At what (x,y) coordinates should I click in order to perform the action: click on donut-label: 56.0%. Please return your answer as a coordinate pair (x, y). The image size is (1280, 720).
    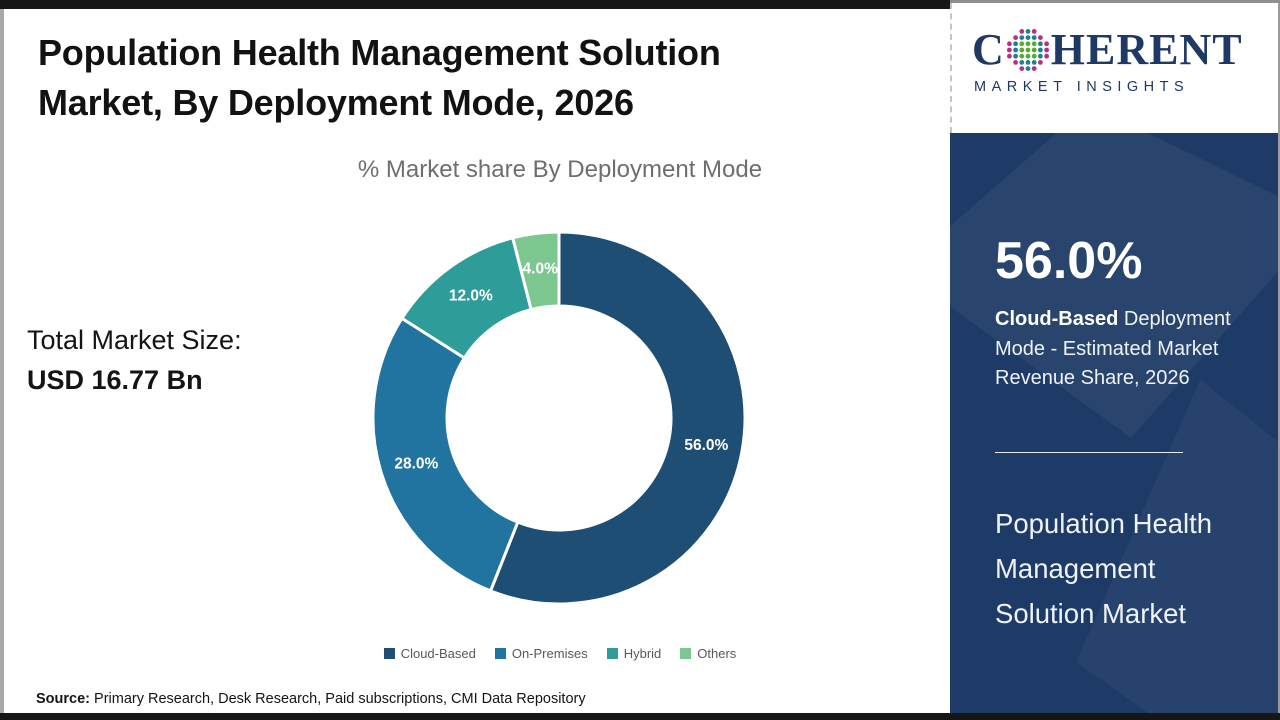
    Looking at the image, I should click on (706, 445).